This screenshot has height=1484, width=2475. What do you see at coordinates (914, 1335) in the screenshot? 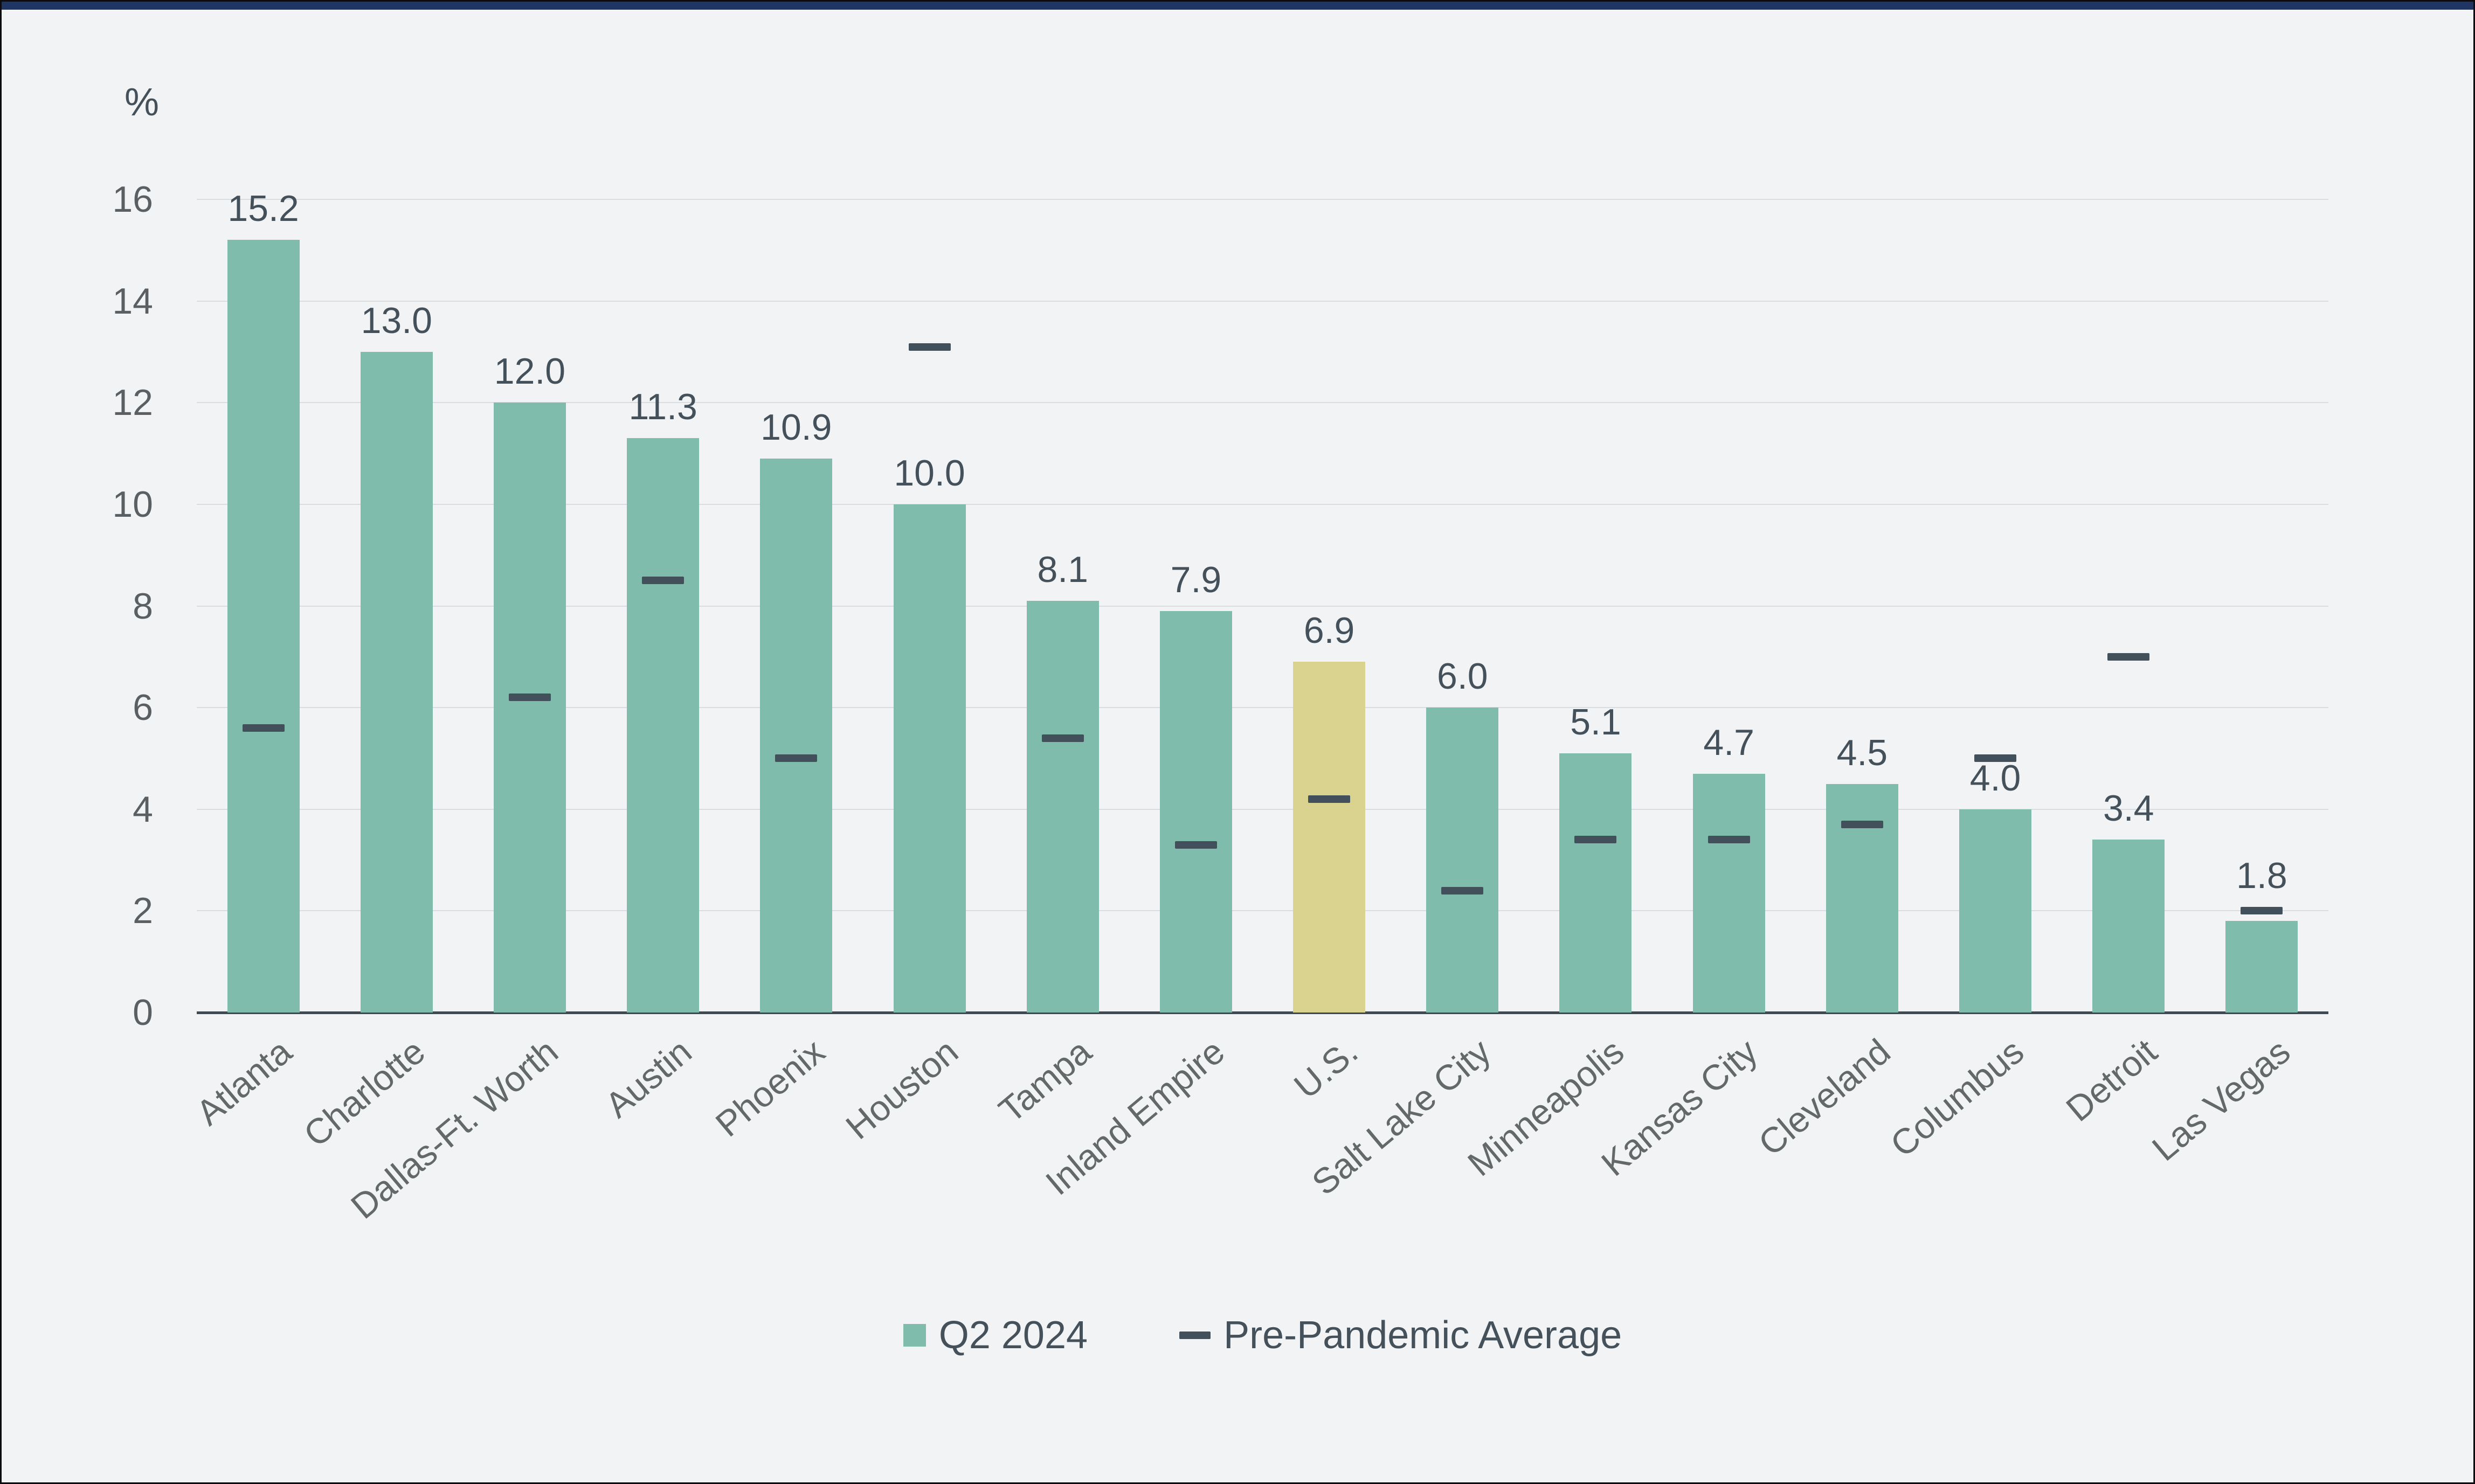
I see `legend-square-swatch-icon` at bounding box center [914, 1335].